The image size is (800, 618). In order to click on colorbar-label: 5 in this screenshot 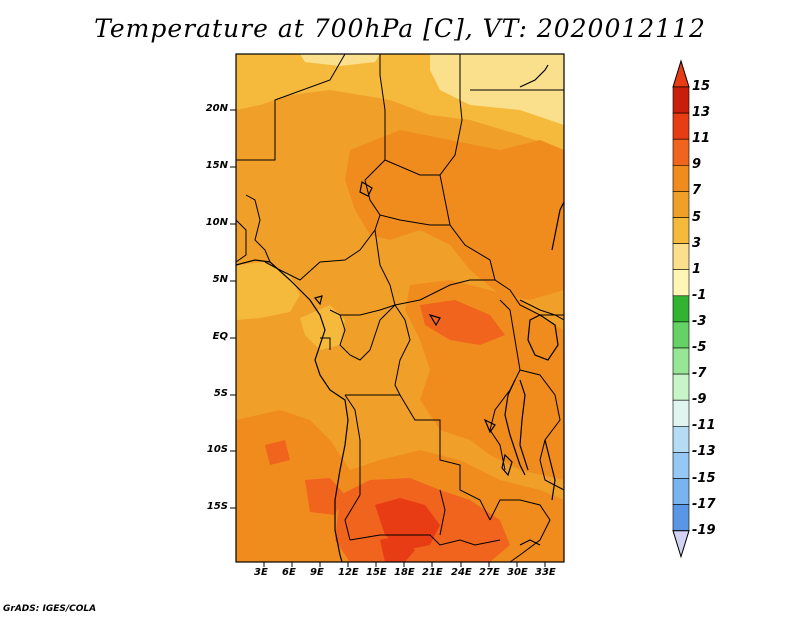, I will do `click(697, 217)`.